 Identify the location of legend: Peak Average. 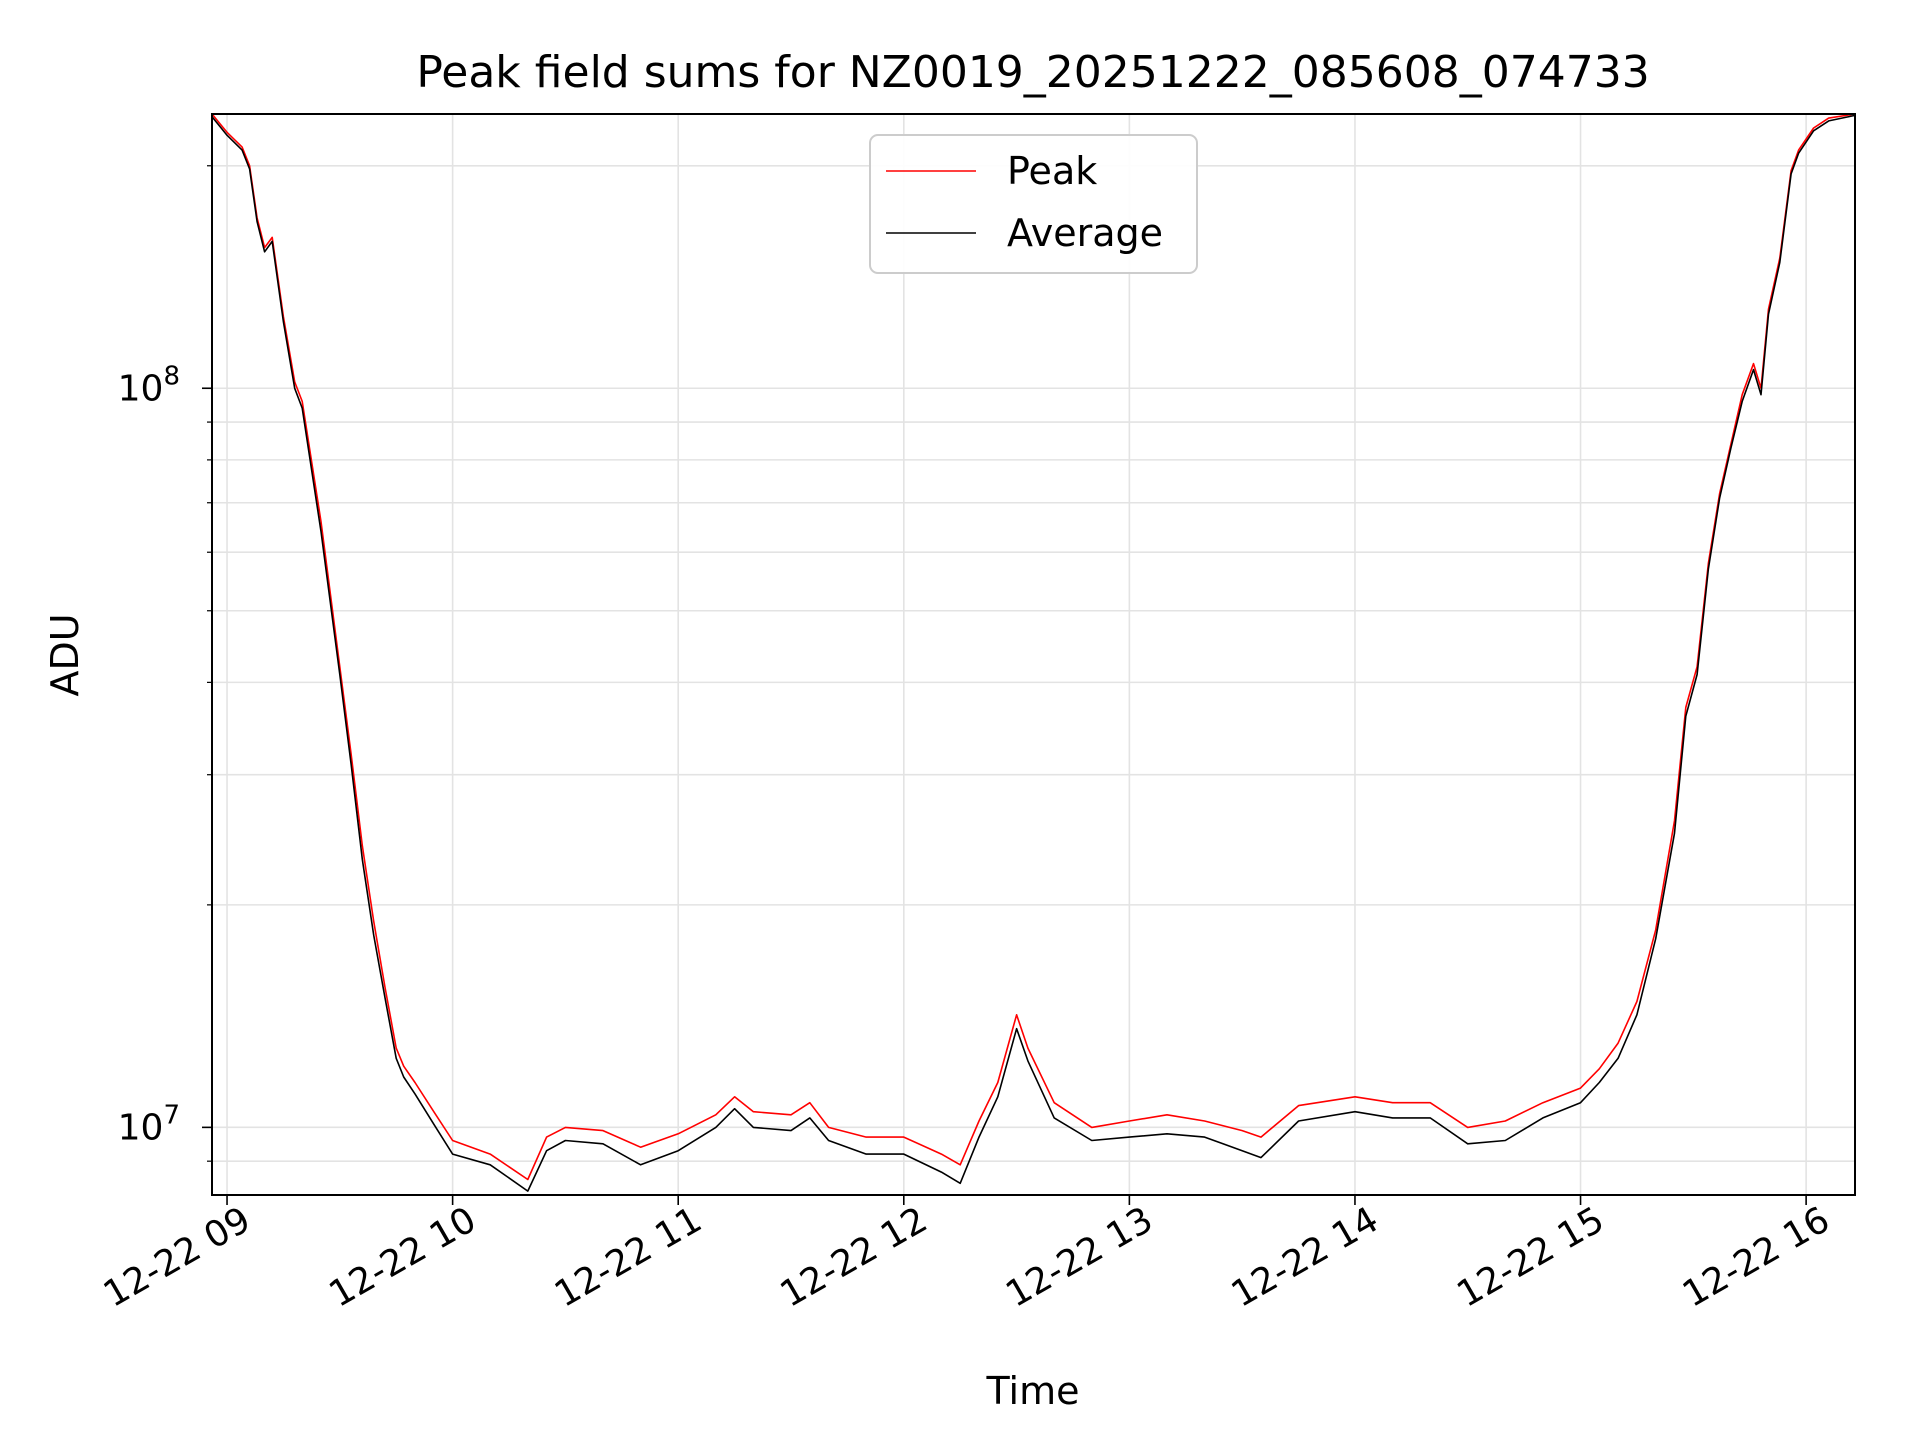
(1033, 204).